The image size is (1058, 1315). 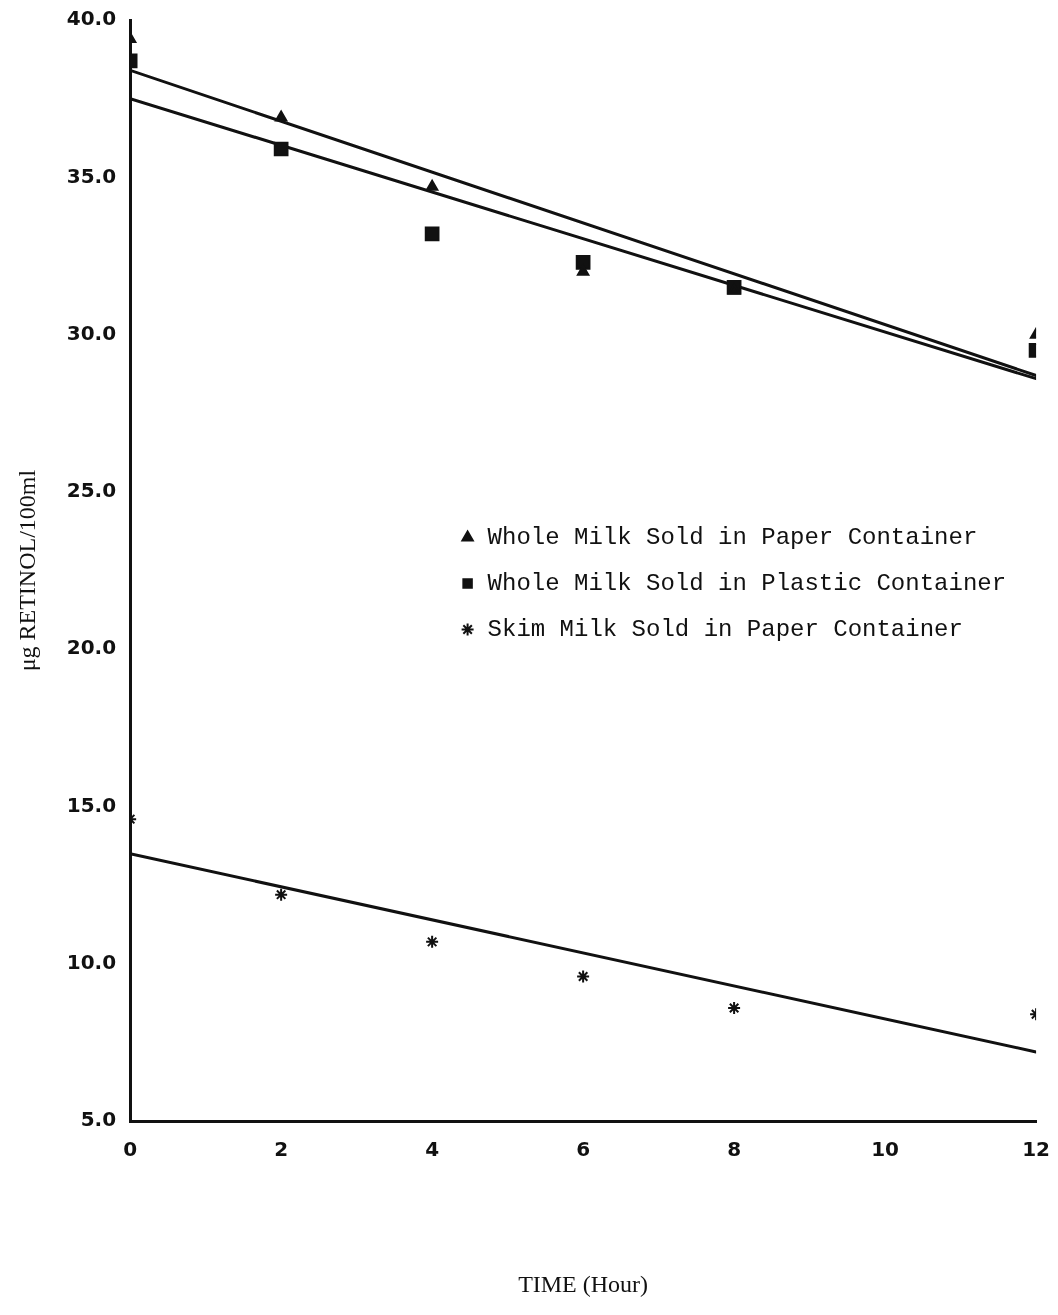 What do you see at coordinates (91, 18) in the screenshot?
I see `y-tick-label: 40.0` at bounding box center [91, 18].